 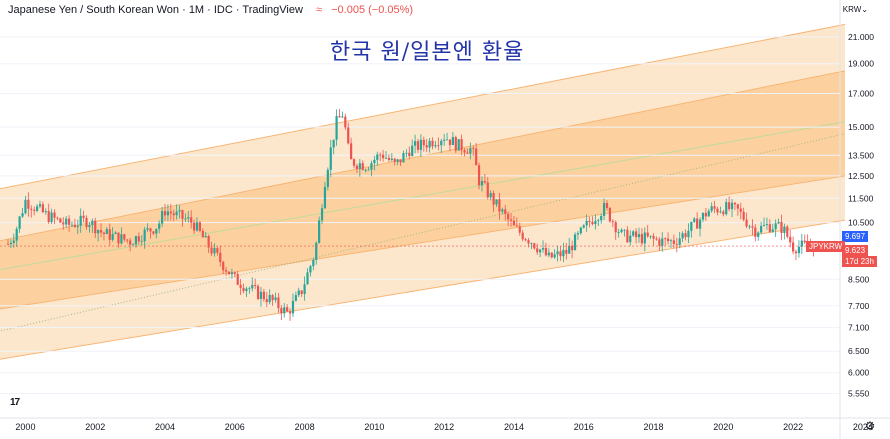 What do you see at coordinates (870, 426) in the screenshot?
I see `gear-icon: ⚙` at bounding box center [870, 426].